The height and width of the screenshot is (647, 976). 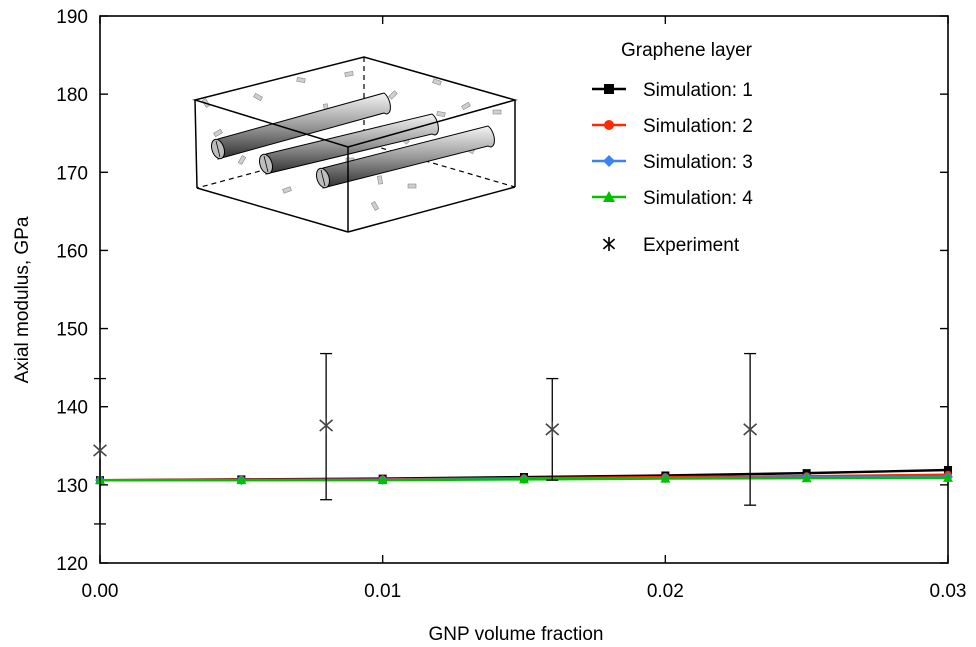 I want to click on x-tick-label: 0.03, so click(x=948, y=591).